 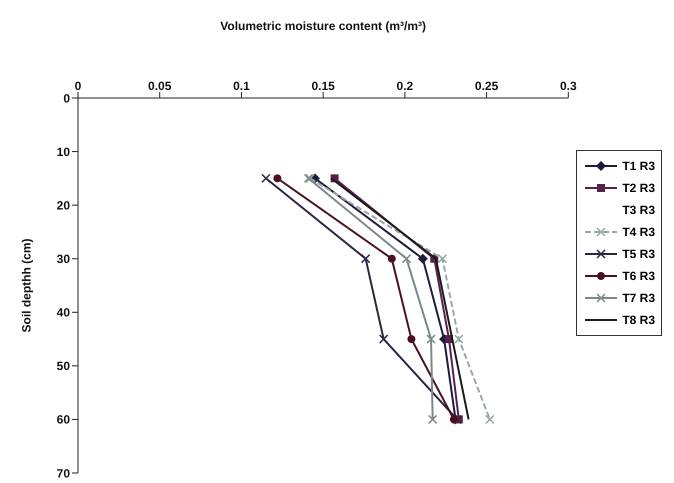 I want to click on x-tick-label: 0, so click(x=78, y=86).